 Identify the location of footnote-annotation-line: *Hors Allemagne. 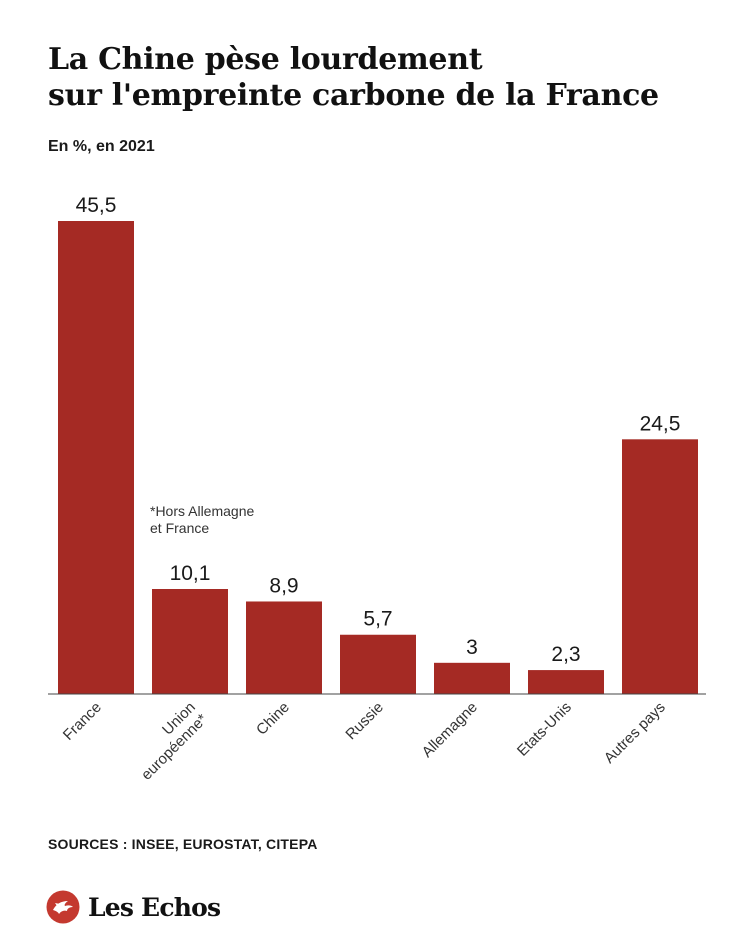
(202, 511).